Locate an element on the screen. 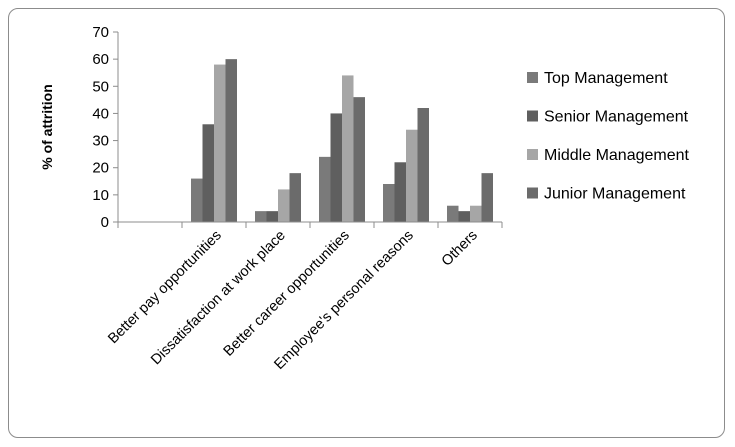  x-category-label: Better pay opportunities is located at coordinates (165, 288).